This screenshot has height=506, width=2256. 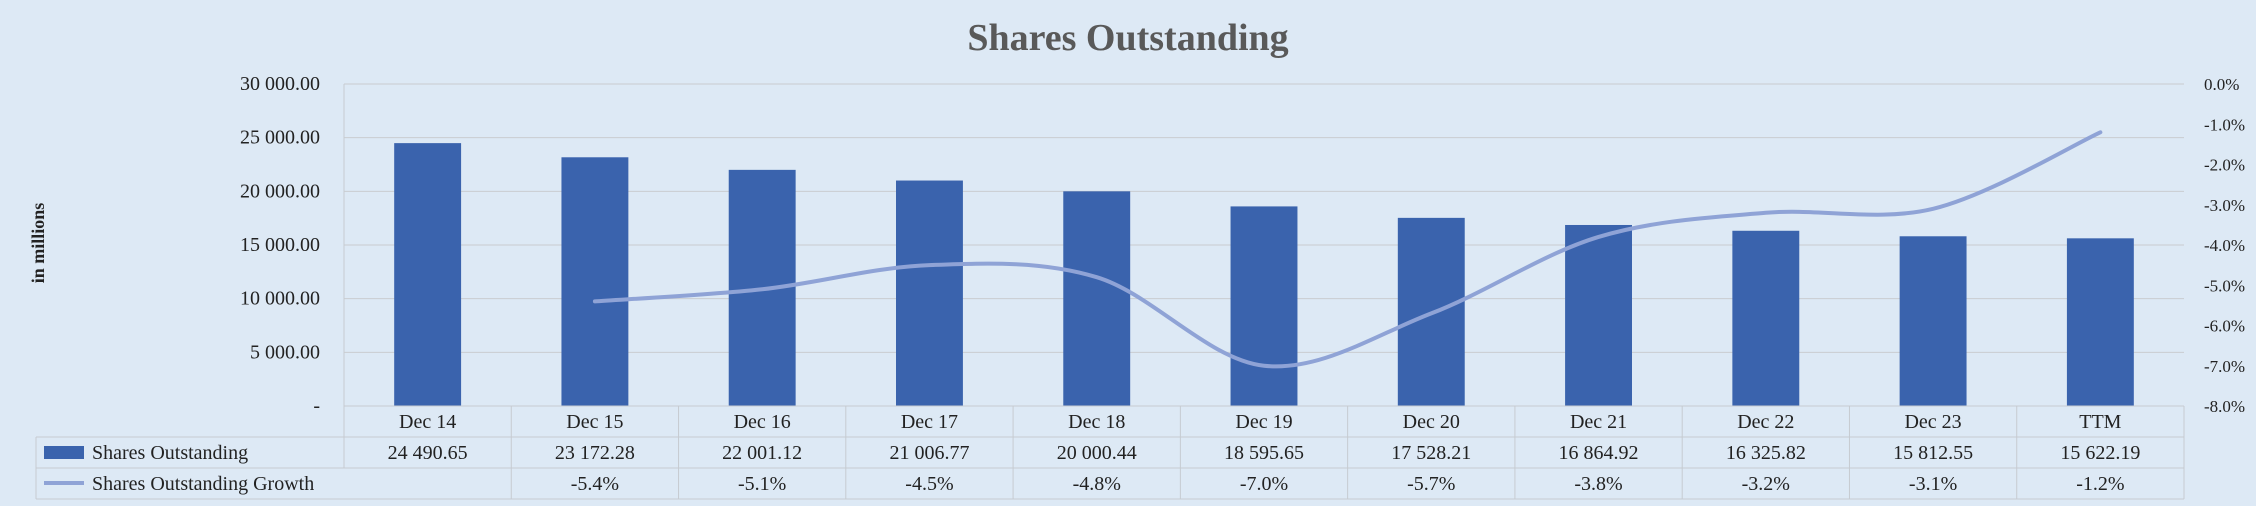 I want to click on data-label: -5.7%, so click(x=1431, y=484).